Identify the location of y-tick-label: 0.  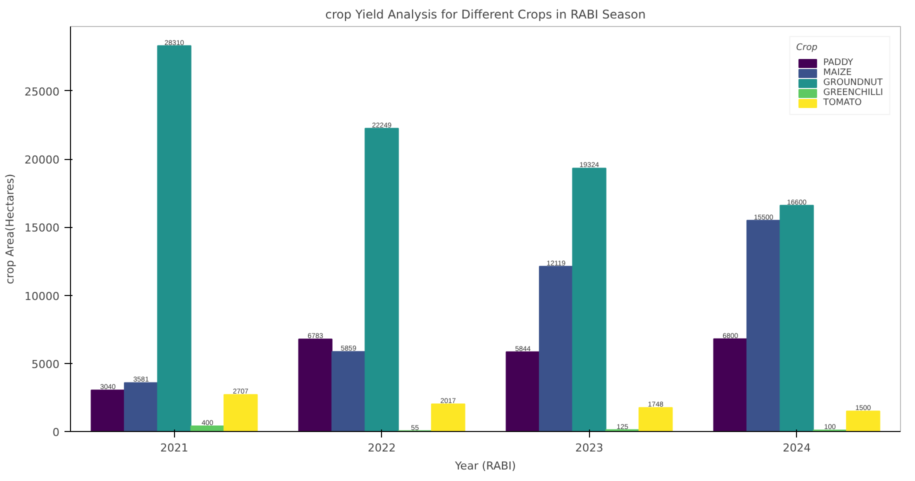
(56, 432).